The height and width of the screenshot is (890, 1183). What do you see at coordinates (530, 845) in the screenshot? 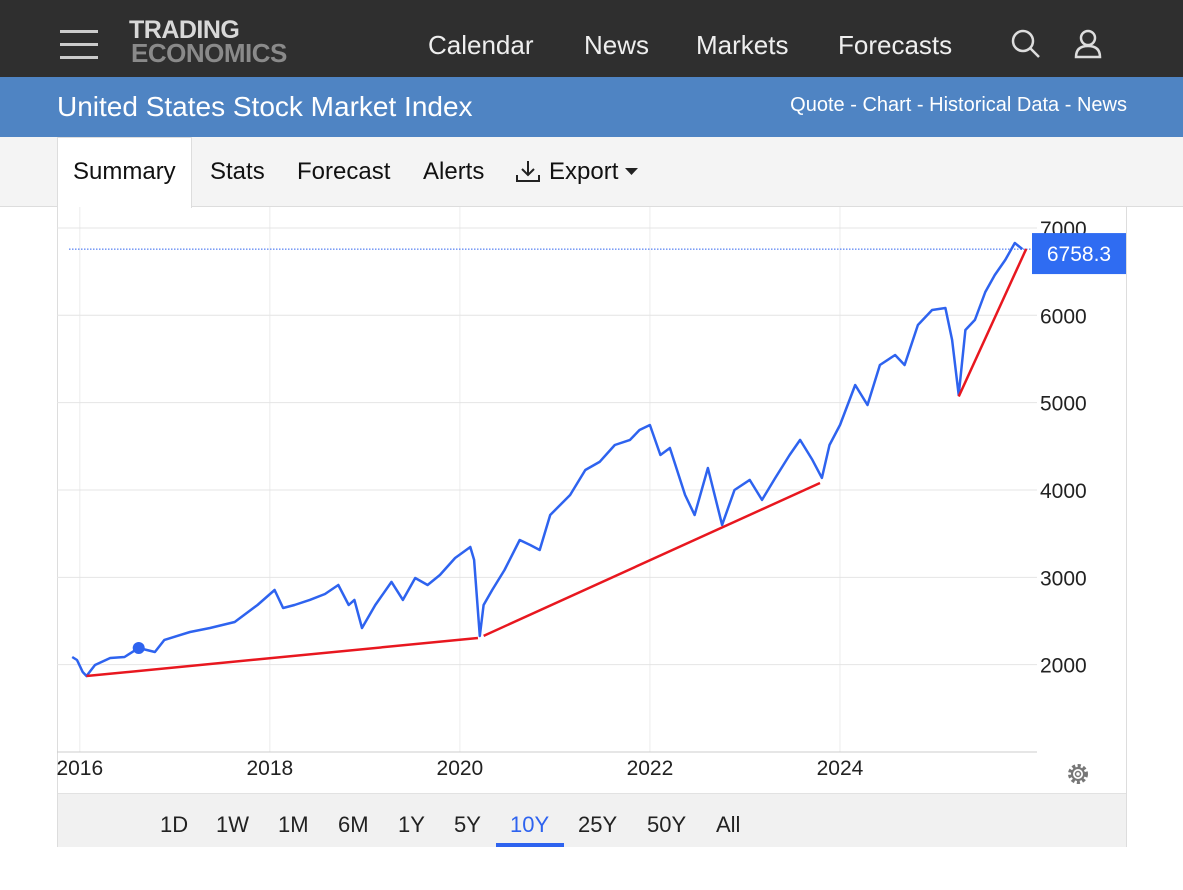
I see `active-underline` at bounding box center [530, 845].